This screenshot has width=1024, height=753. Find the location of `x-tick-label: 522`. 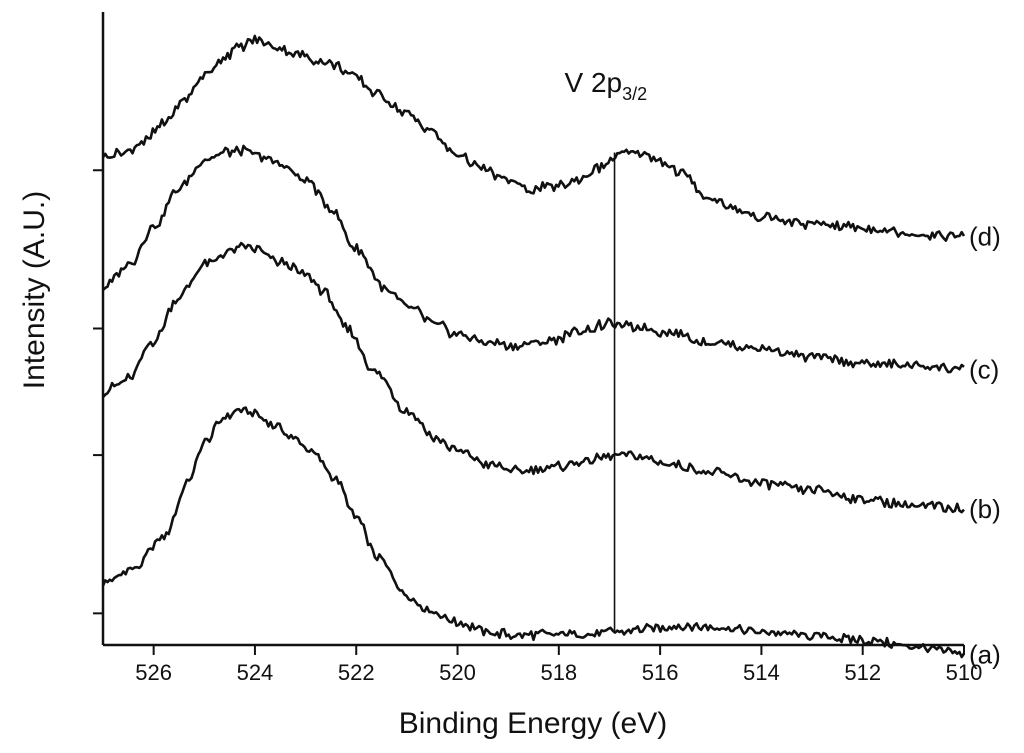

x-tick-label: 522 is located at coordinates (356, 672).